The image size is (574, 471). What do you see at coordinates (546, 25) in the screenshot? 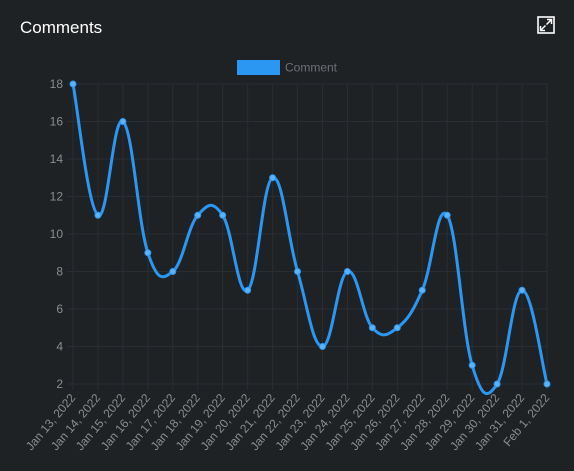
I see `expand-icon` at bounding box center [546, 25].